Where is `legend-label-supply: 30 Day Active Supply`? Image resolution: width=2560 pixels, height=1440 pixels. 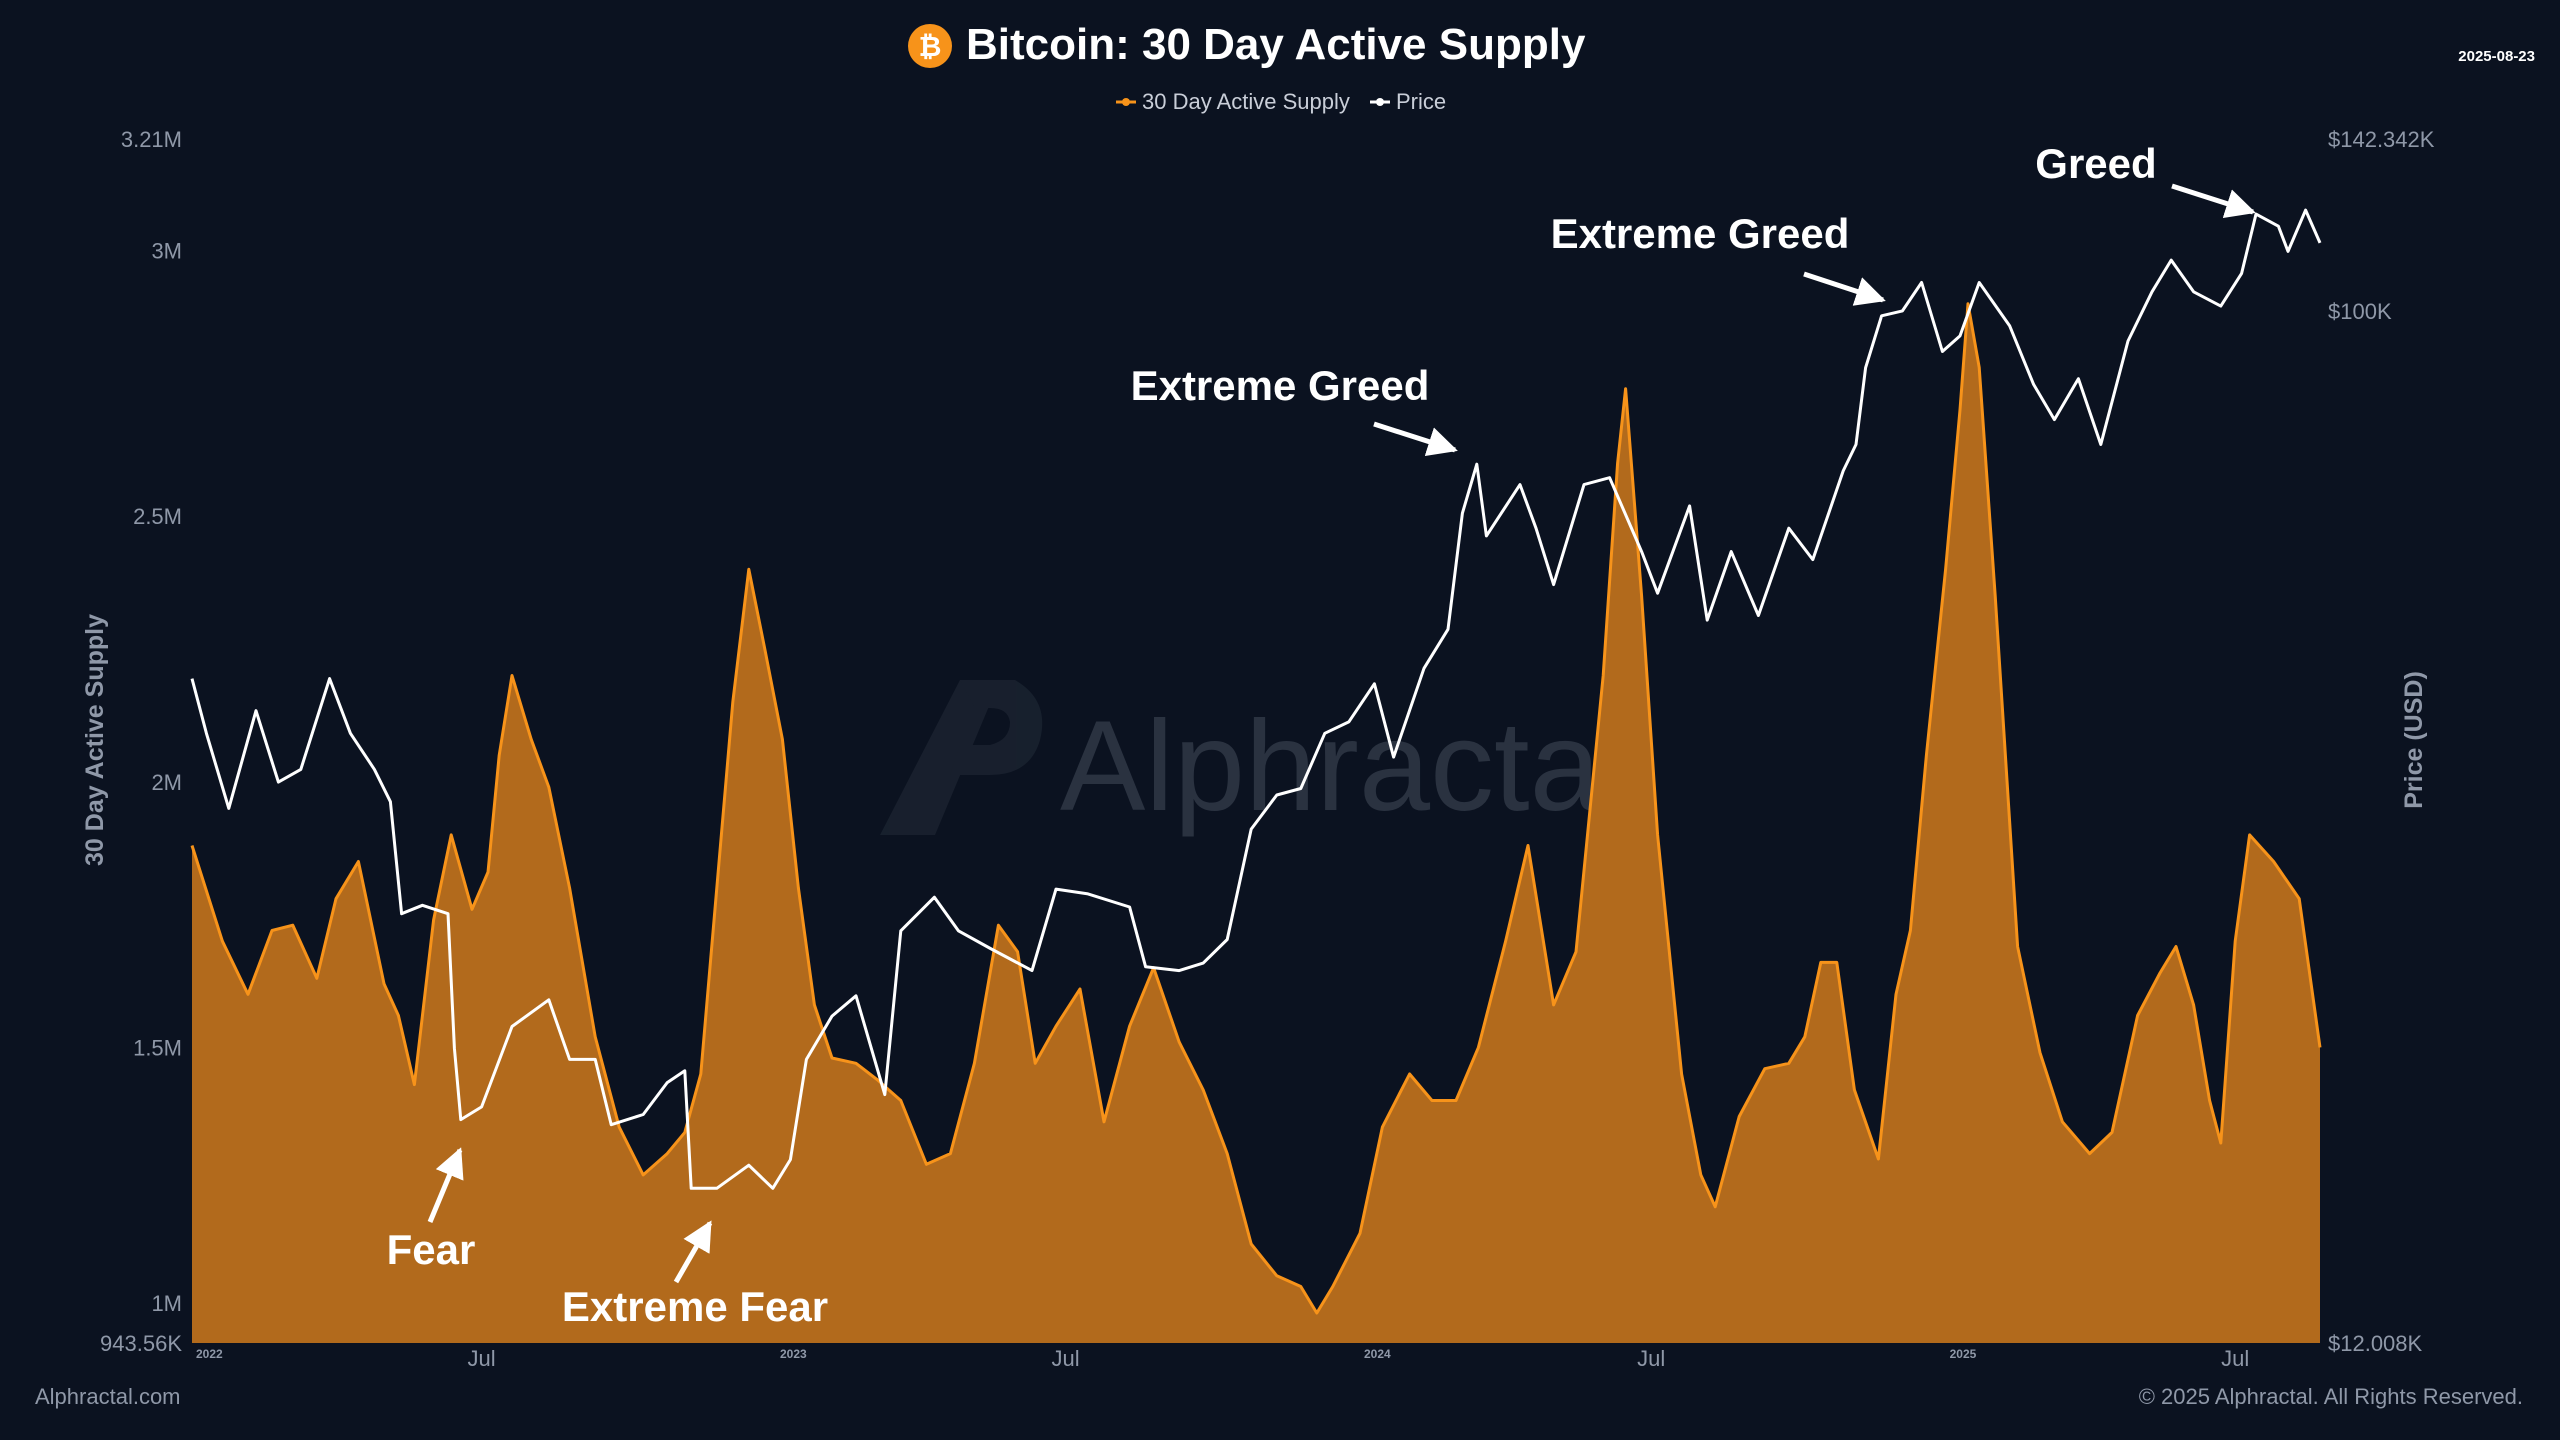 legend-label-supply: 30 Day Active Supply is located at coordinates (1246, 101).